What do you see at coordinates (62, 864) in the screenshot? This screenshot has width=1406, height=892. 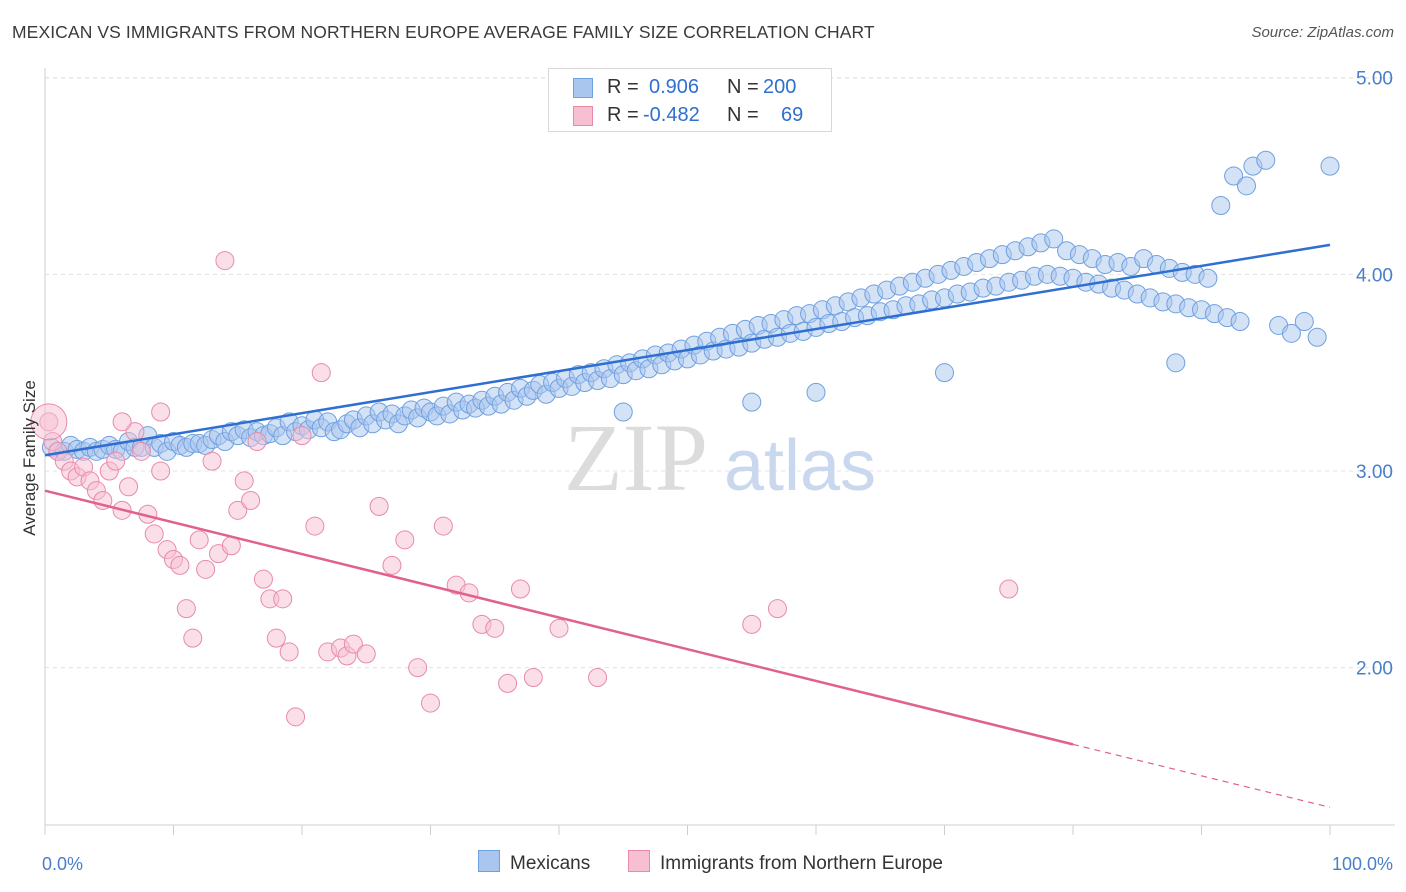 I see `x-tick-label: 0.0%` at bounding box center [62, 864].